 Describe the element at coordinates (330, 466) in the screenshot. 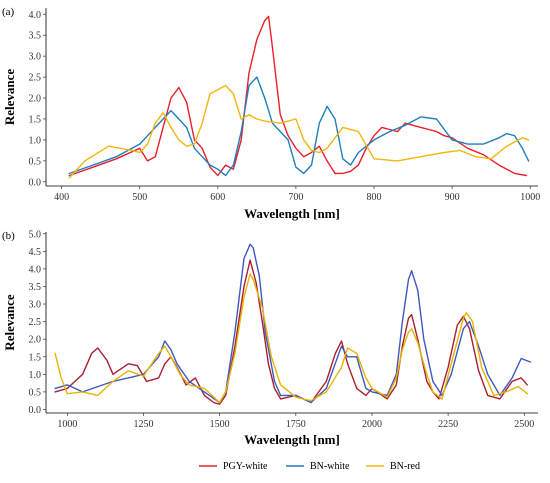

I see `legend-label-bn-white: BN-white` at that location.